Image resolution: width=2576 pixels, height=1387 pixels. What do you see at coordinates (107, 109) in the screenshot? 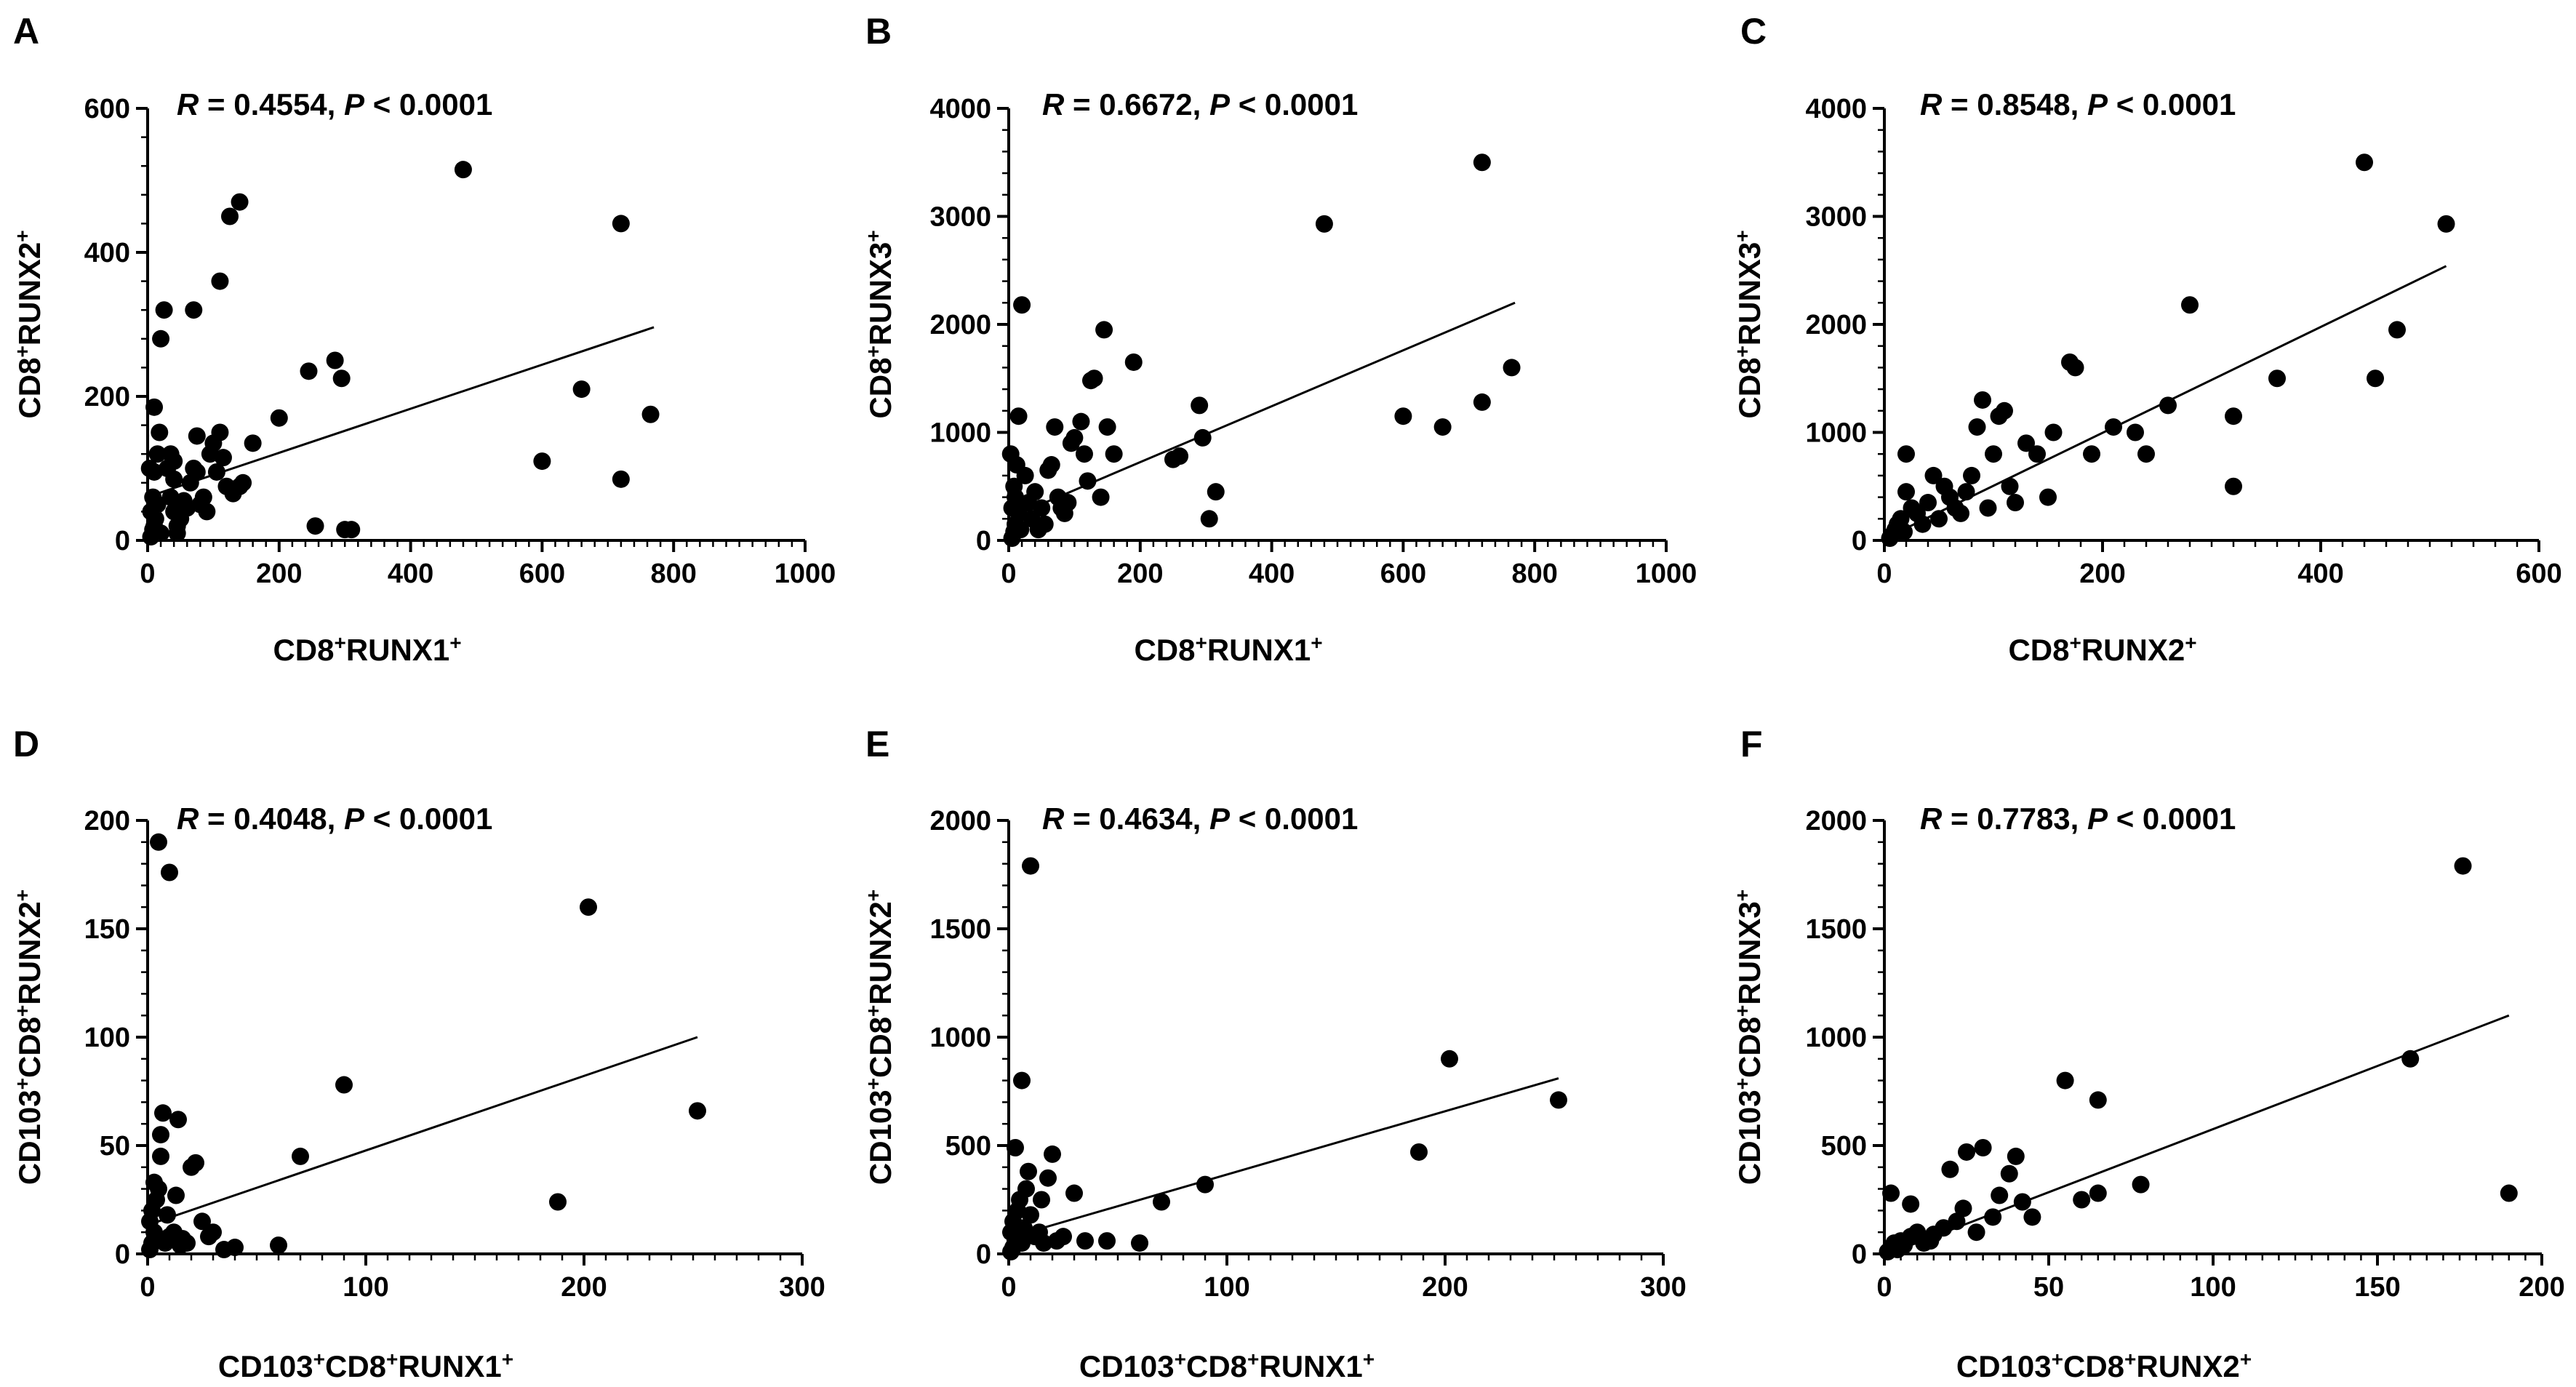
I see `y-tick-label: 600` at bounding box center [107, 109].